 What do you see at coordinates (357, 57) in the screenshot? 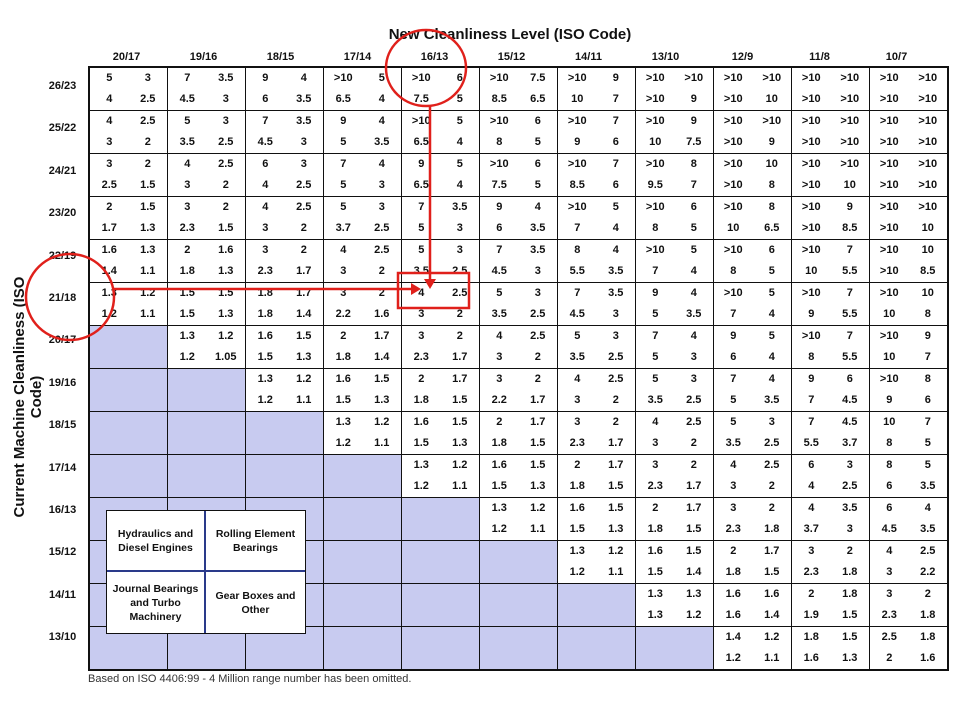
I see `column-header: 17/14` at bounding box center [357, 57].